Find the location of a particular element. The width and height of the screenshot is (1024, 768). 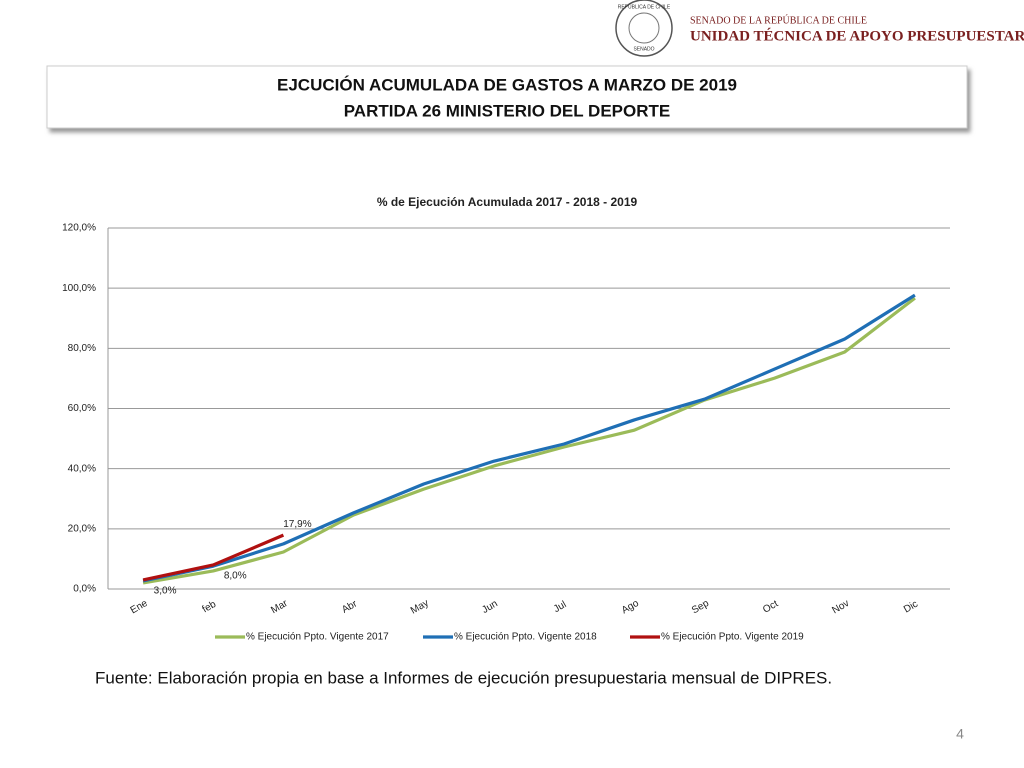

data-label: 3,0% is located at coordinates (165, 591).